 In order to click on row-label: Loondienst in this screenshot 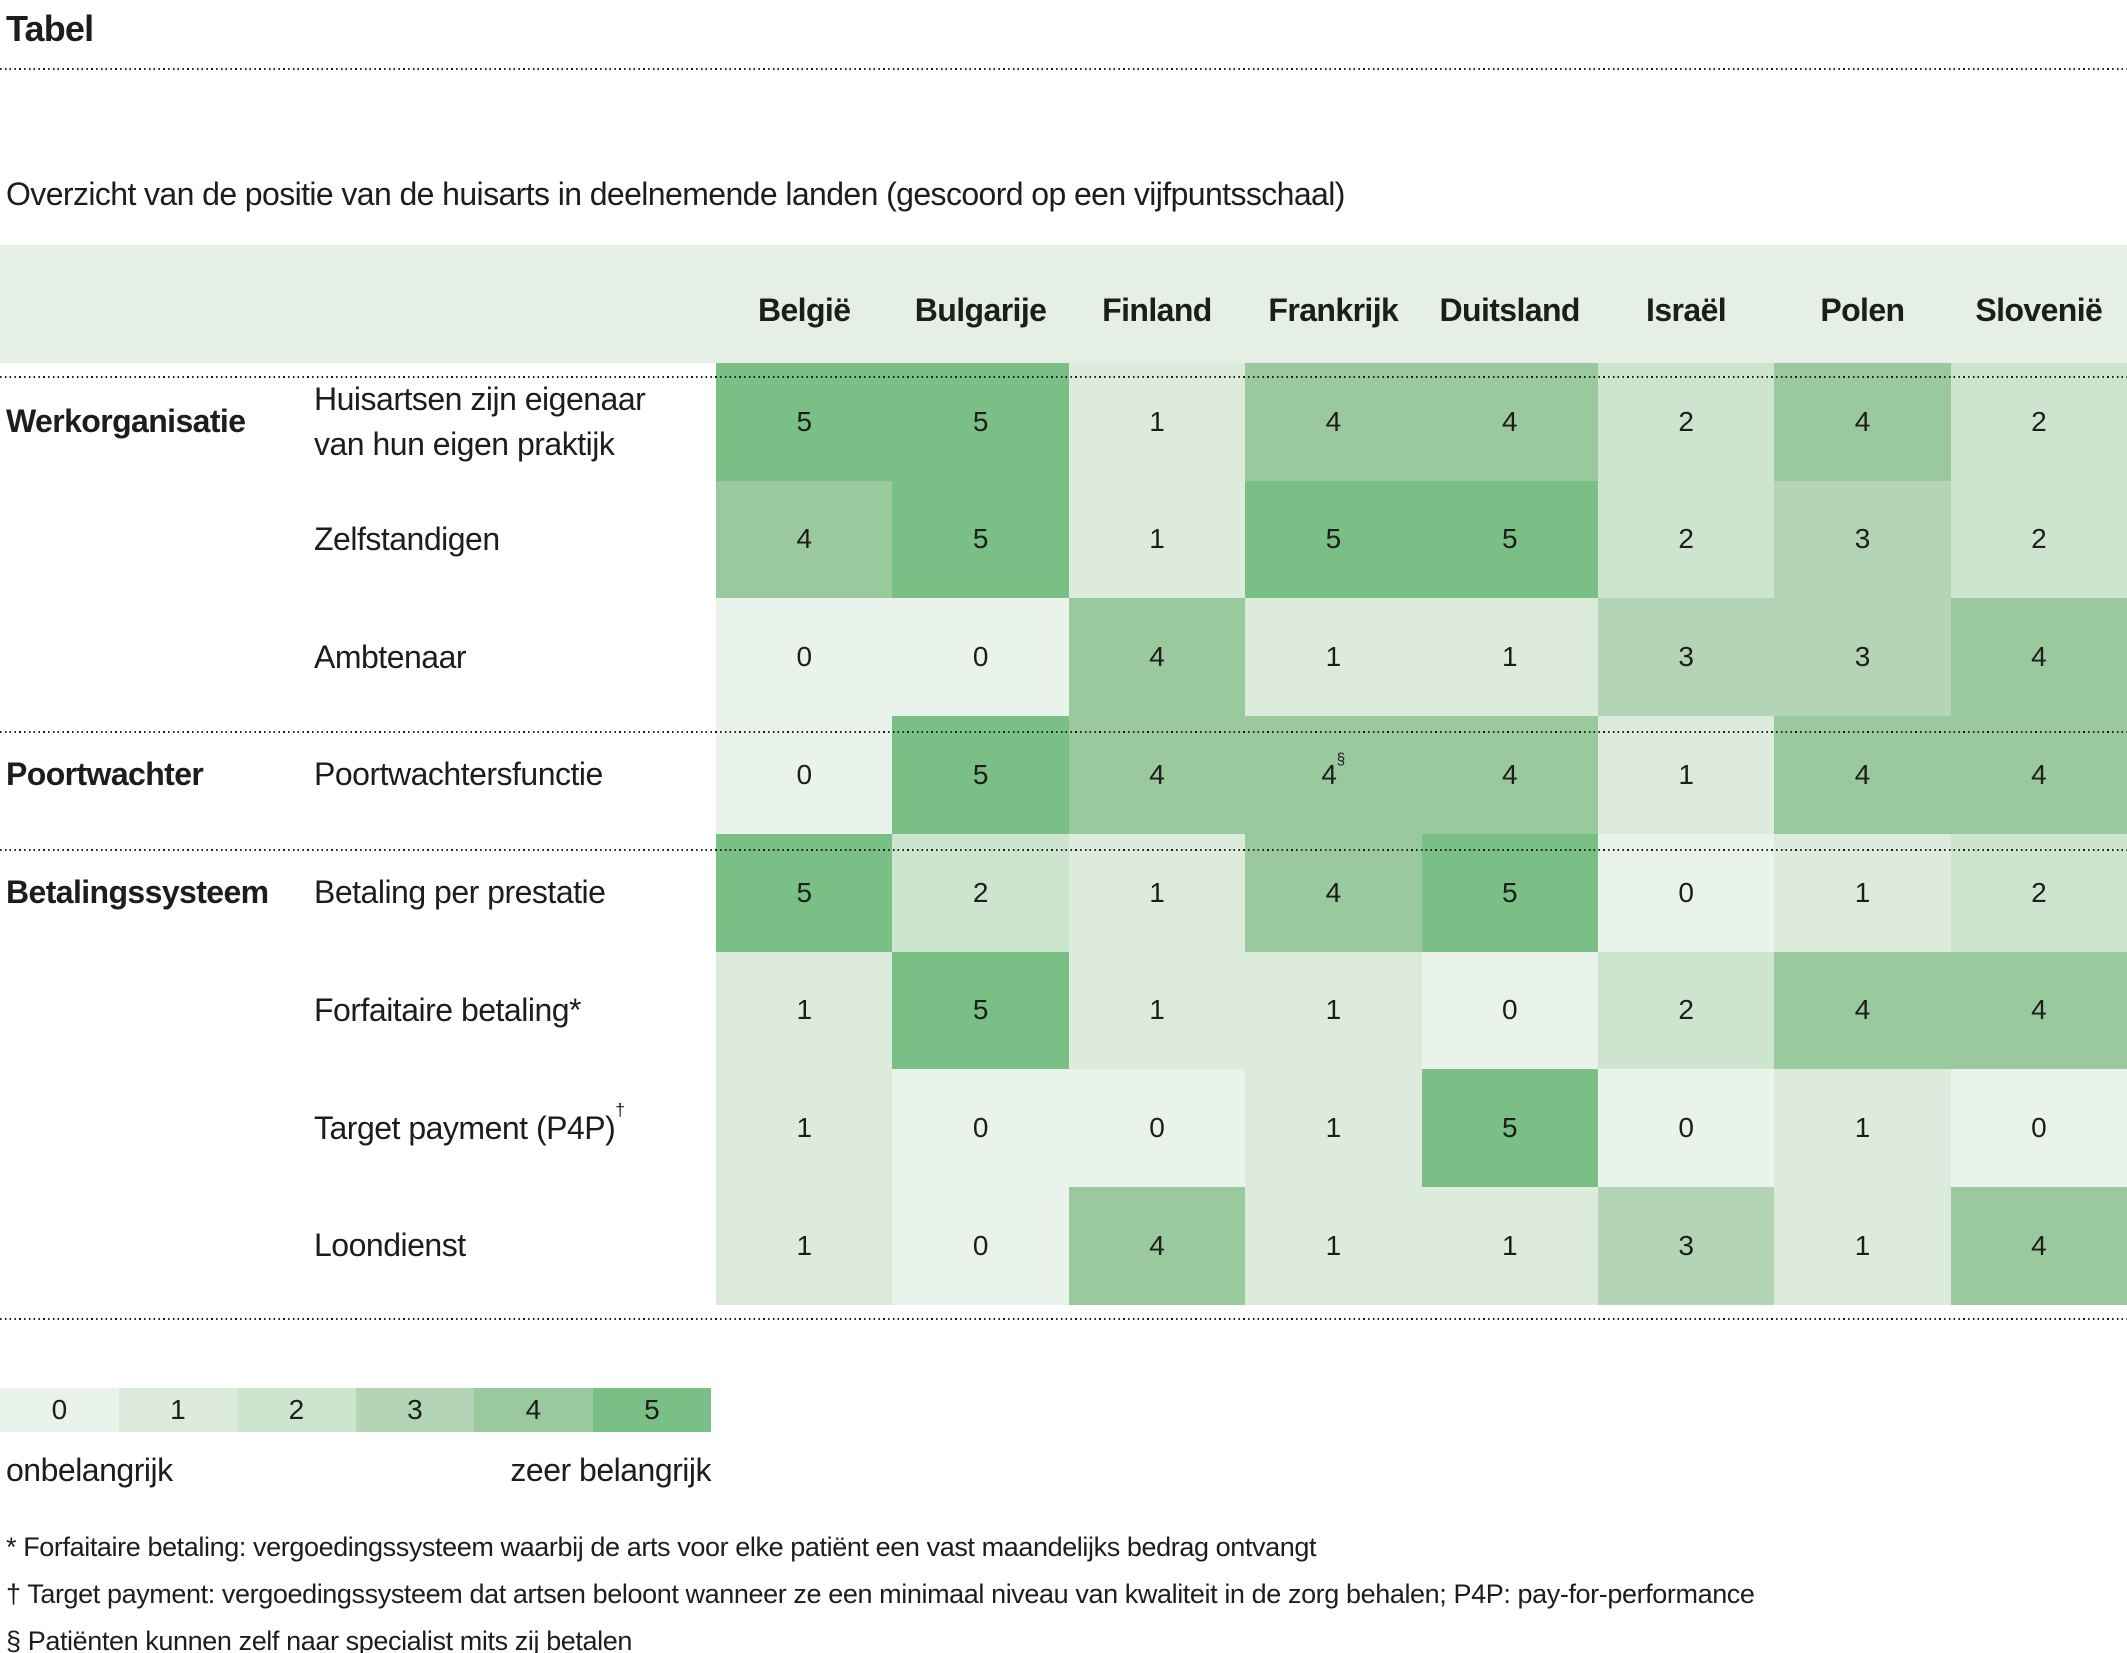, I will do `click(513, 1246)`.